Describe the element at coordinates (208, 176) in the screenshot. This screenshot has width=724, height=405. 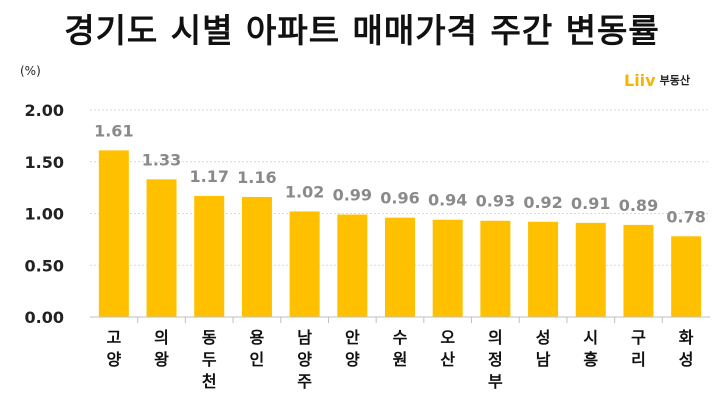
I see `data-label: 1.17` at that location.